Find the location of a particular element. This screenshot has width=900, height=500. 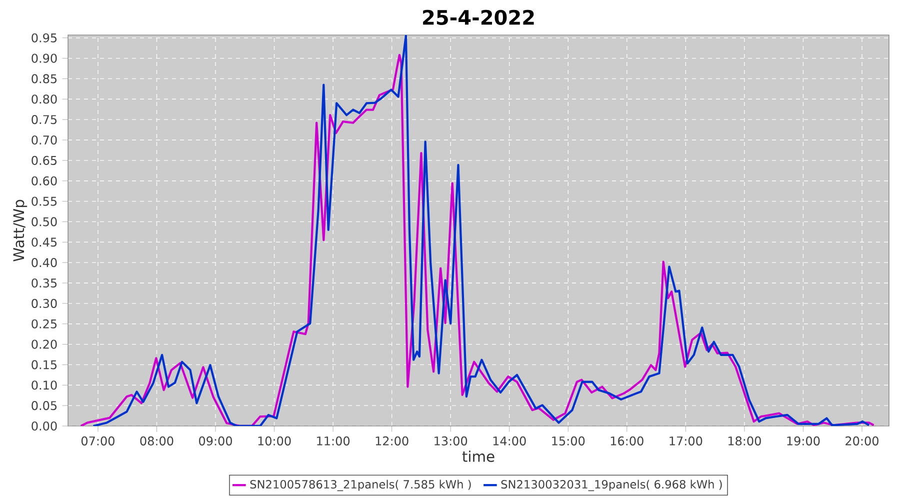

y-tick-label: 0.60 is located at coordinates (44, 181).